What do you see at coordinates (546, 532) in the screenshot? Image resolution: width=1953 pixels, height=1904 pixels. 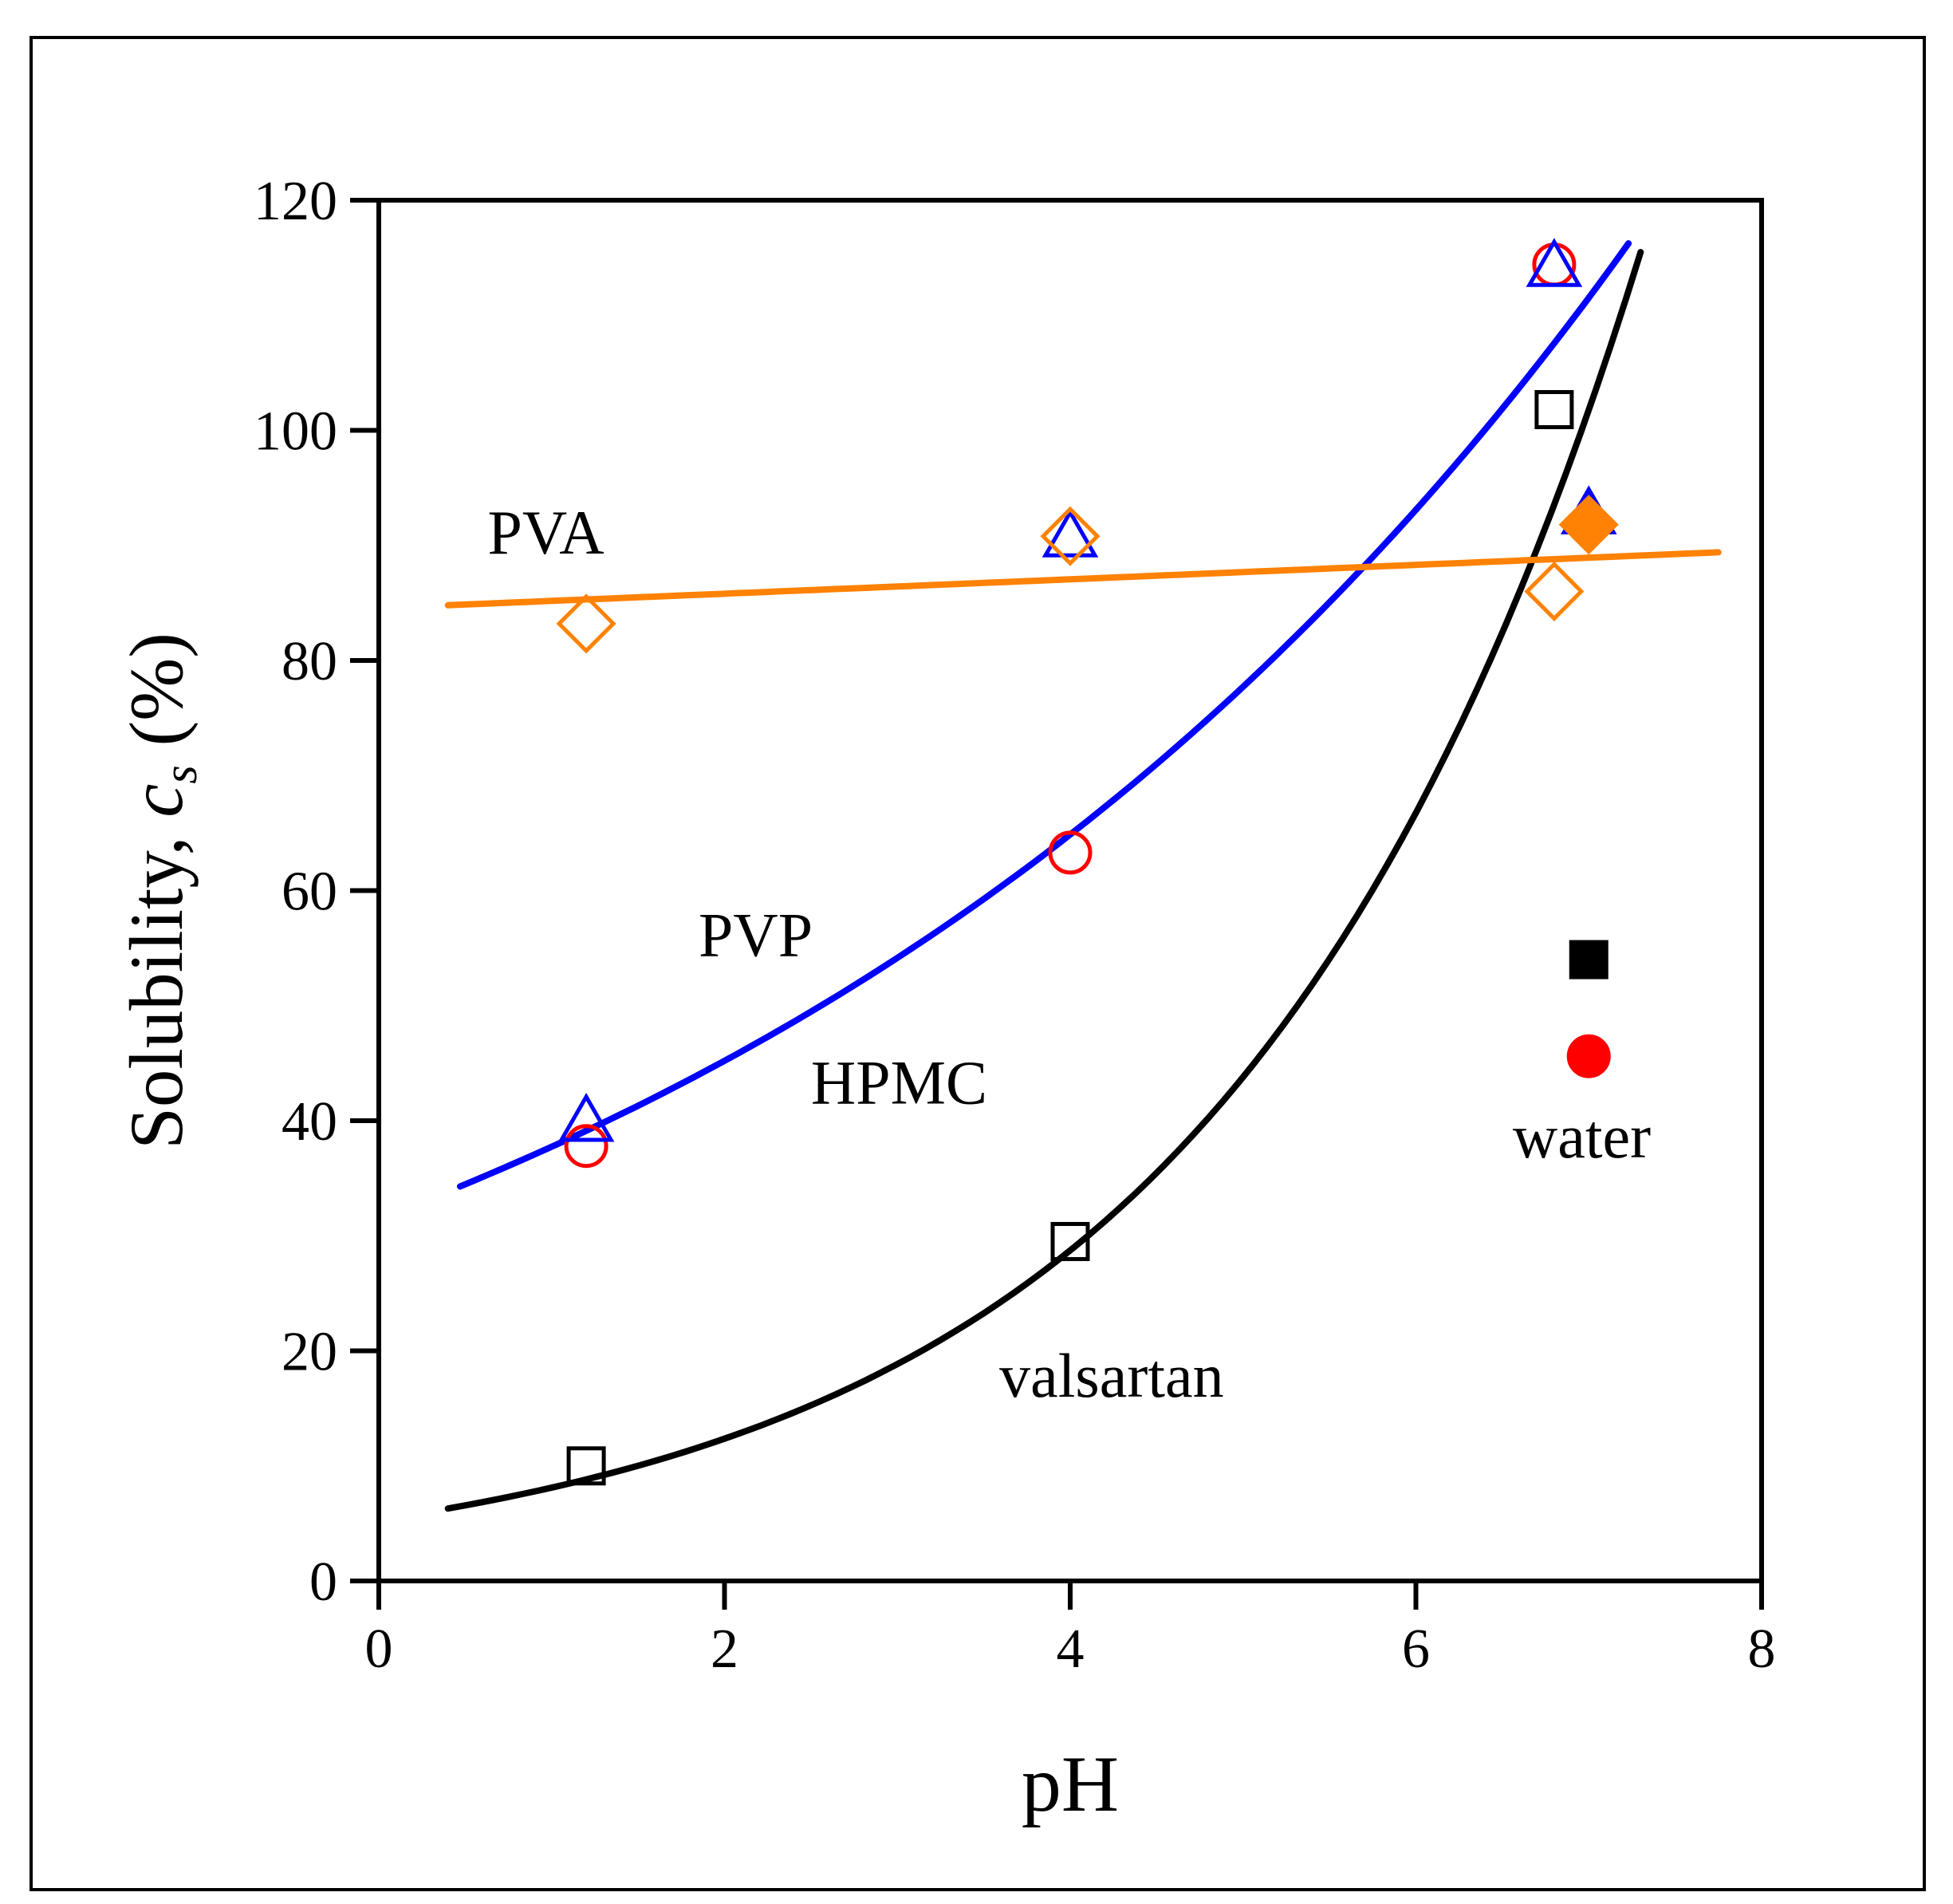 I see `annotation-pva: PVA` at bounding box center [546, 532].